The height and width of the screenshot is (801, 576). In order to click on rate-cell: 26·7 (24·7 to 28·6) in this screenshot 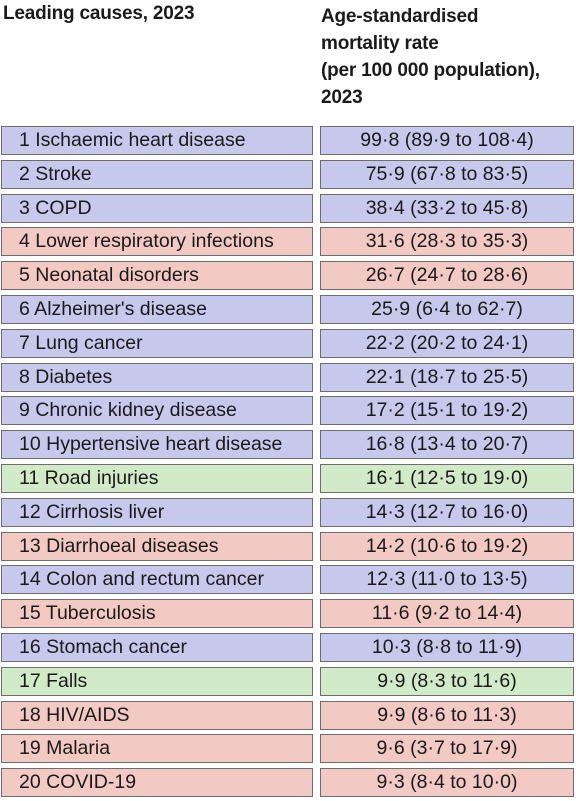, I will do `click(447, 276)`.